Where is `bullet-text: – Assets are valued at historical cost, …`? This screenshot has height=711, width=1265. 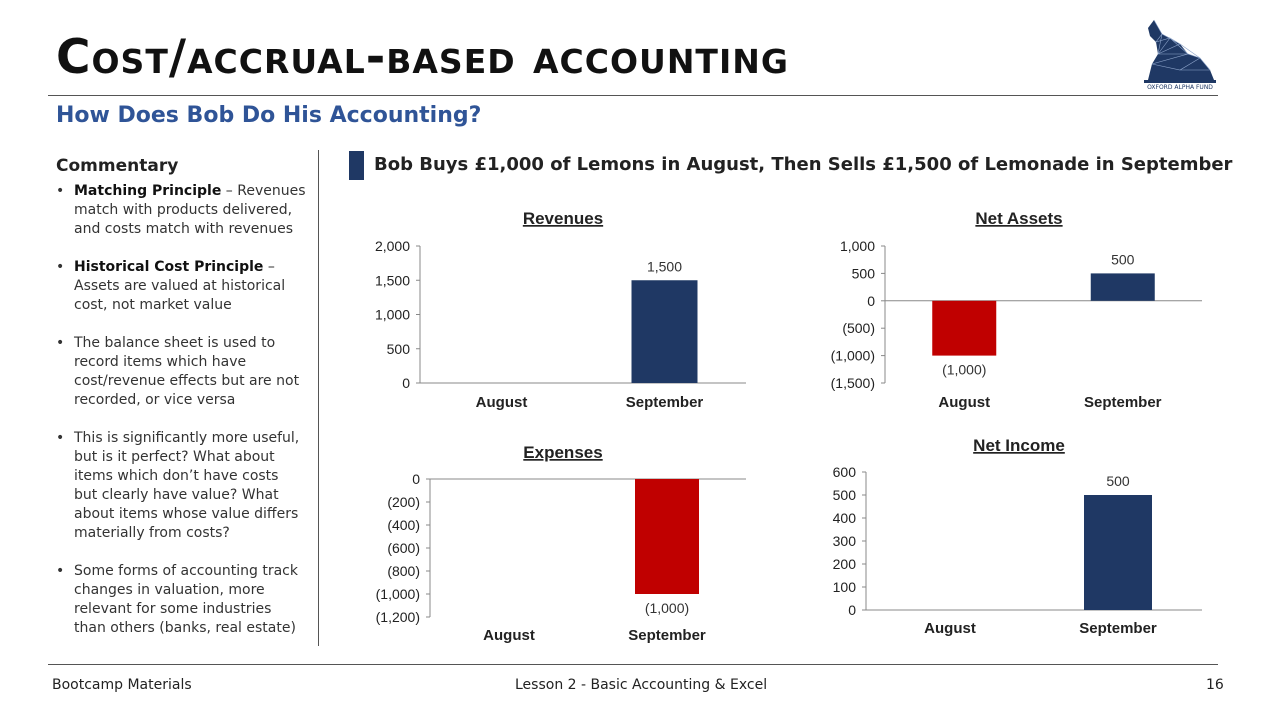 bullet-text: – Assets are valued at historical cost, … is located at coordinates (180, 286).